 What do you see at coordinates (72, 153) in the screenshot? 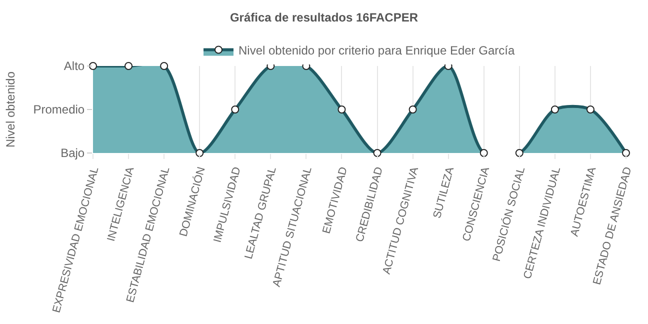
I see `category-label: Bajo` at bounding box center [72, 153].